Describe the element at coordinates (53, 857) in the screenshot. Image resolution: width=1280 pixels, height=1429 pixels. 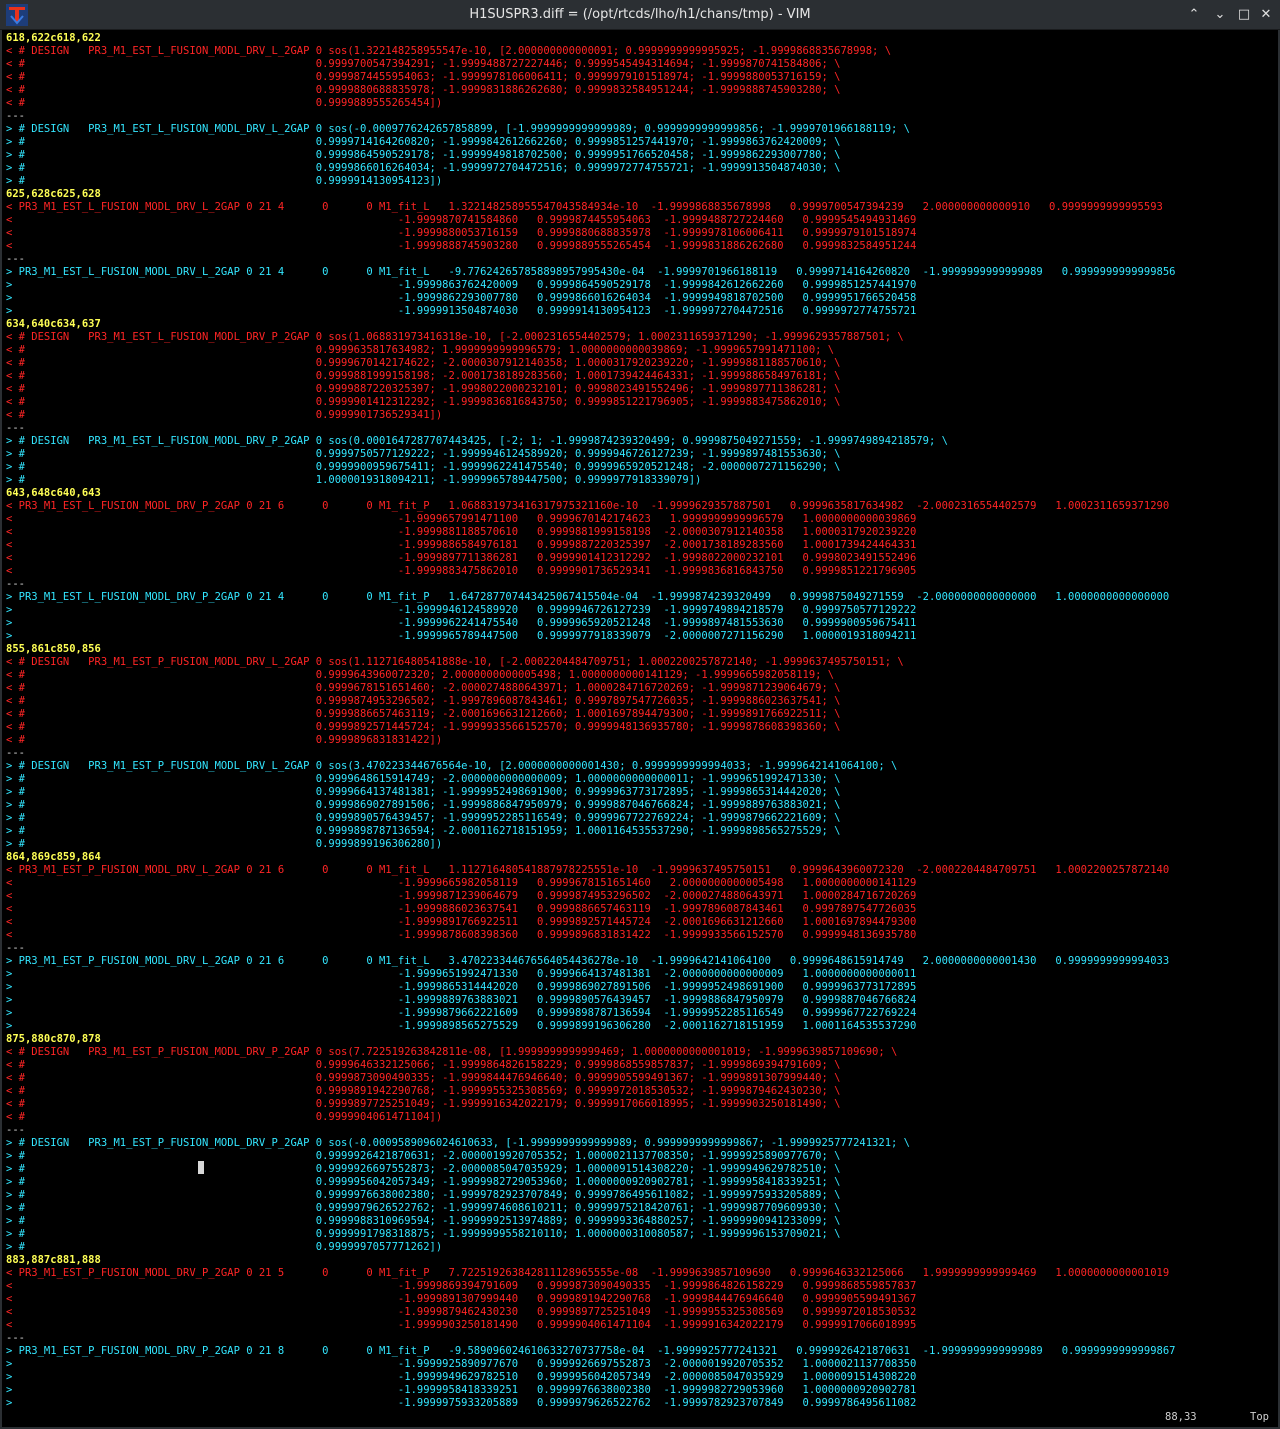
I see `diff-hunk-header: 864,869c859,864` at that location.